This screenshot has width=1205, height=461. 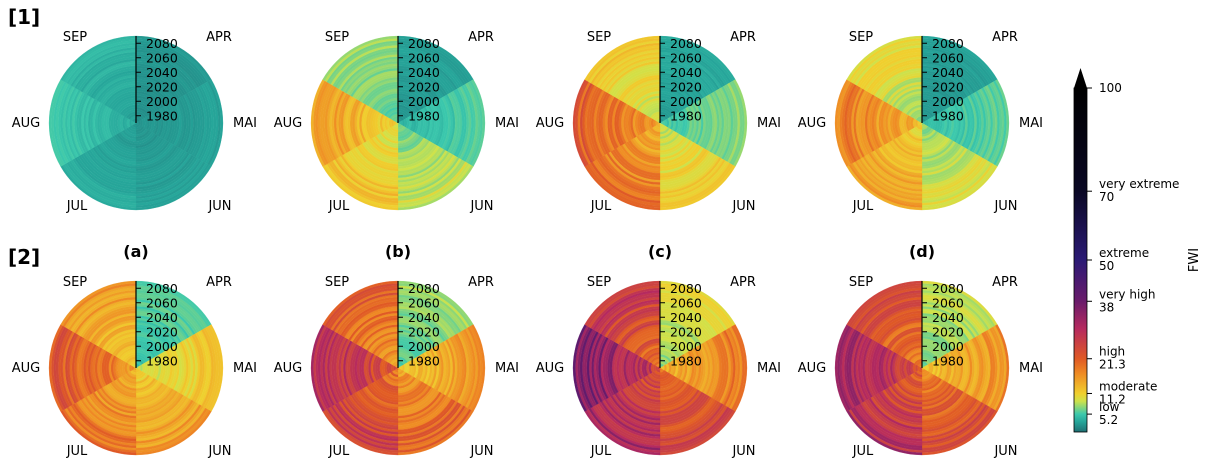 What do you see at coordinates (1112, 399) in the screenshot?
I see `colorbar-tick-label: 11.2` at bounding box center [1112, 399].